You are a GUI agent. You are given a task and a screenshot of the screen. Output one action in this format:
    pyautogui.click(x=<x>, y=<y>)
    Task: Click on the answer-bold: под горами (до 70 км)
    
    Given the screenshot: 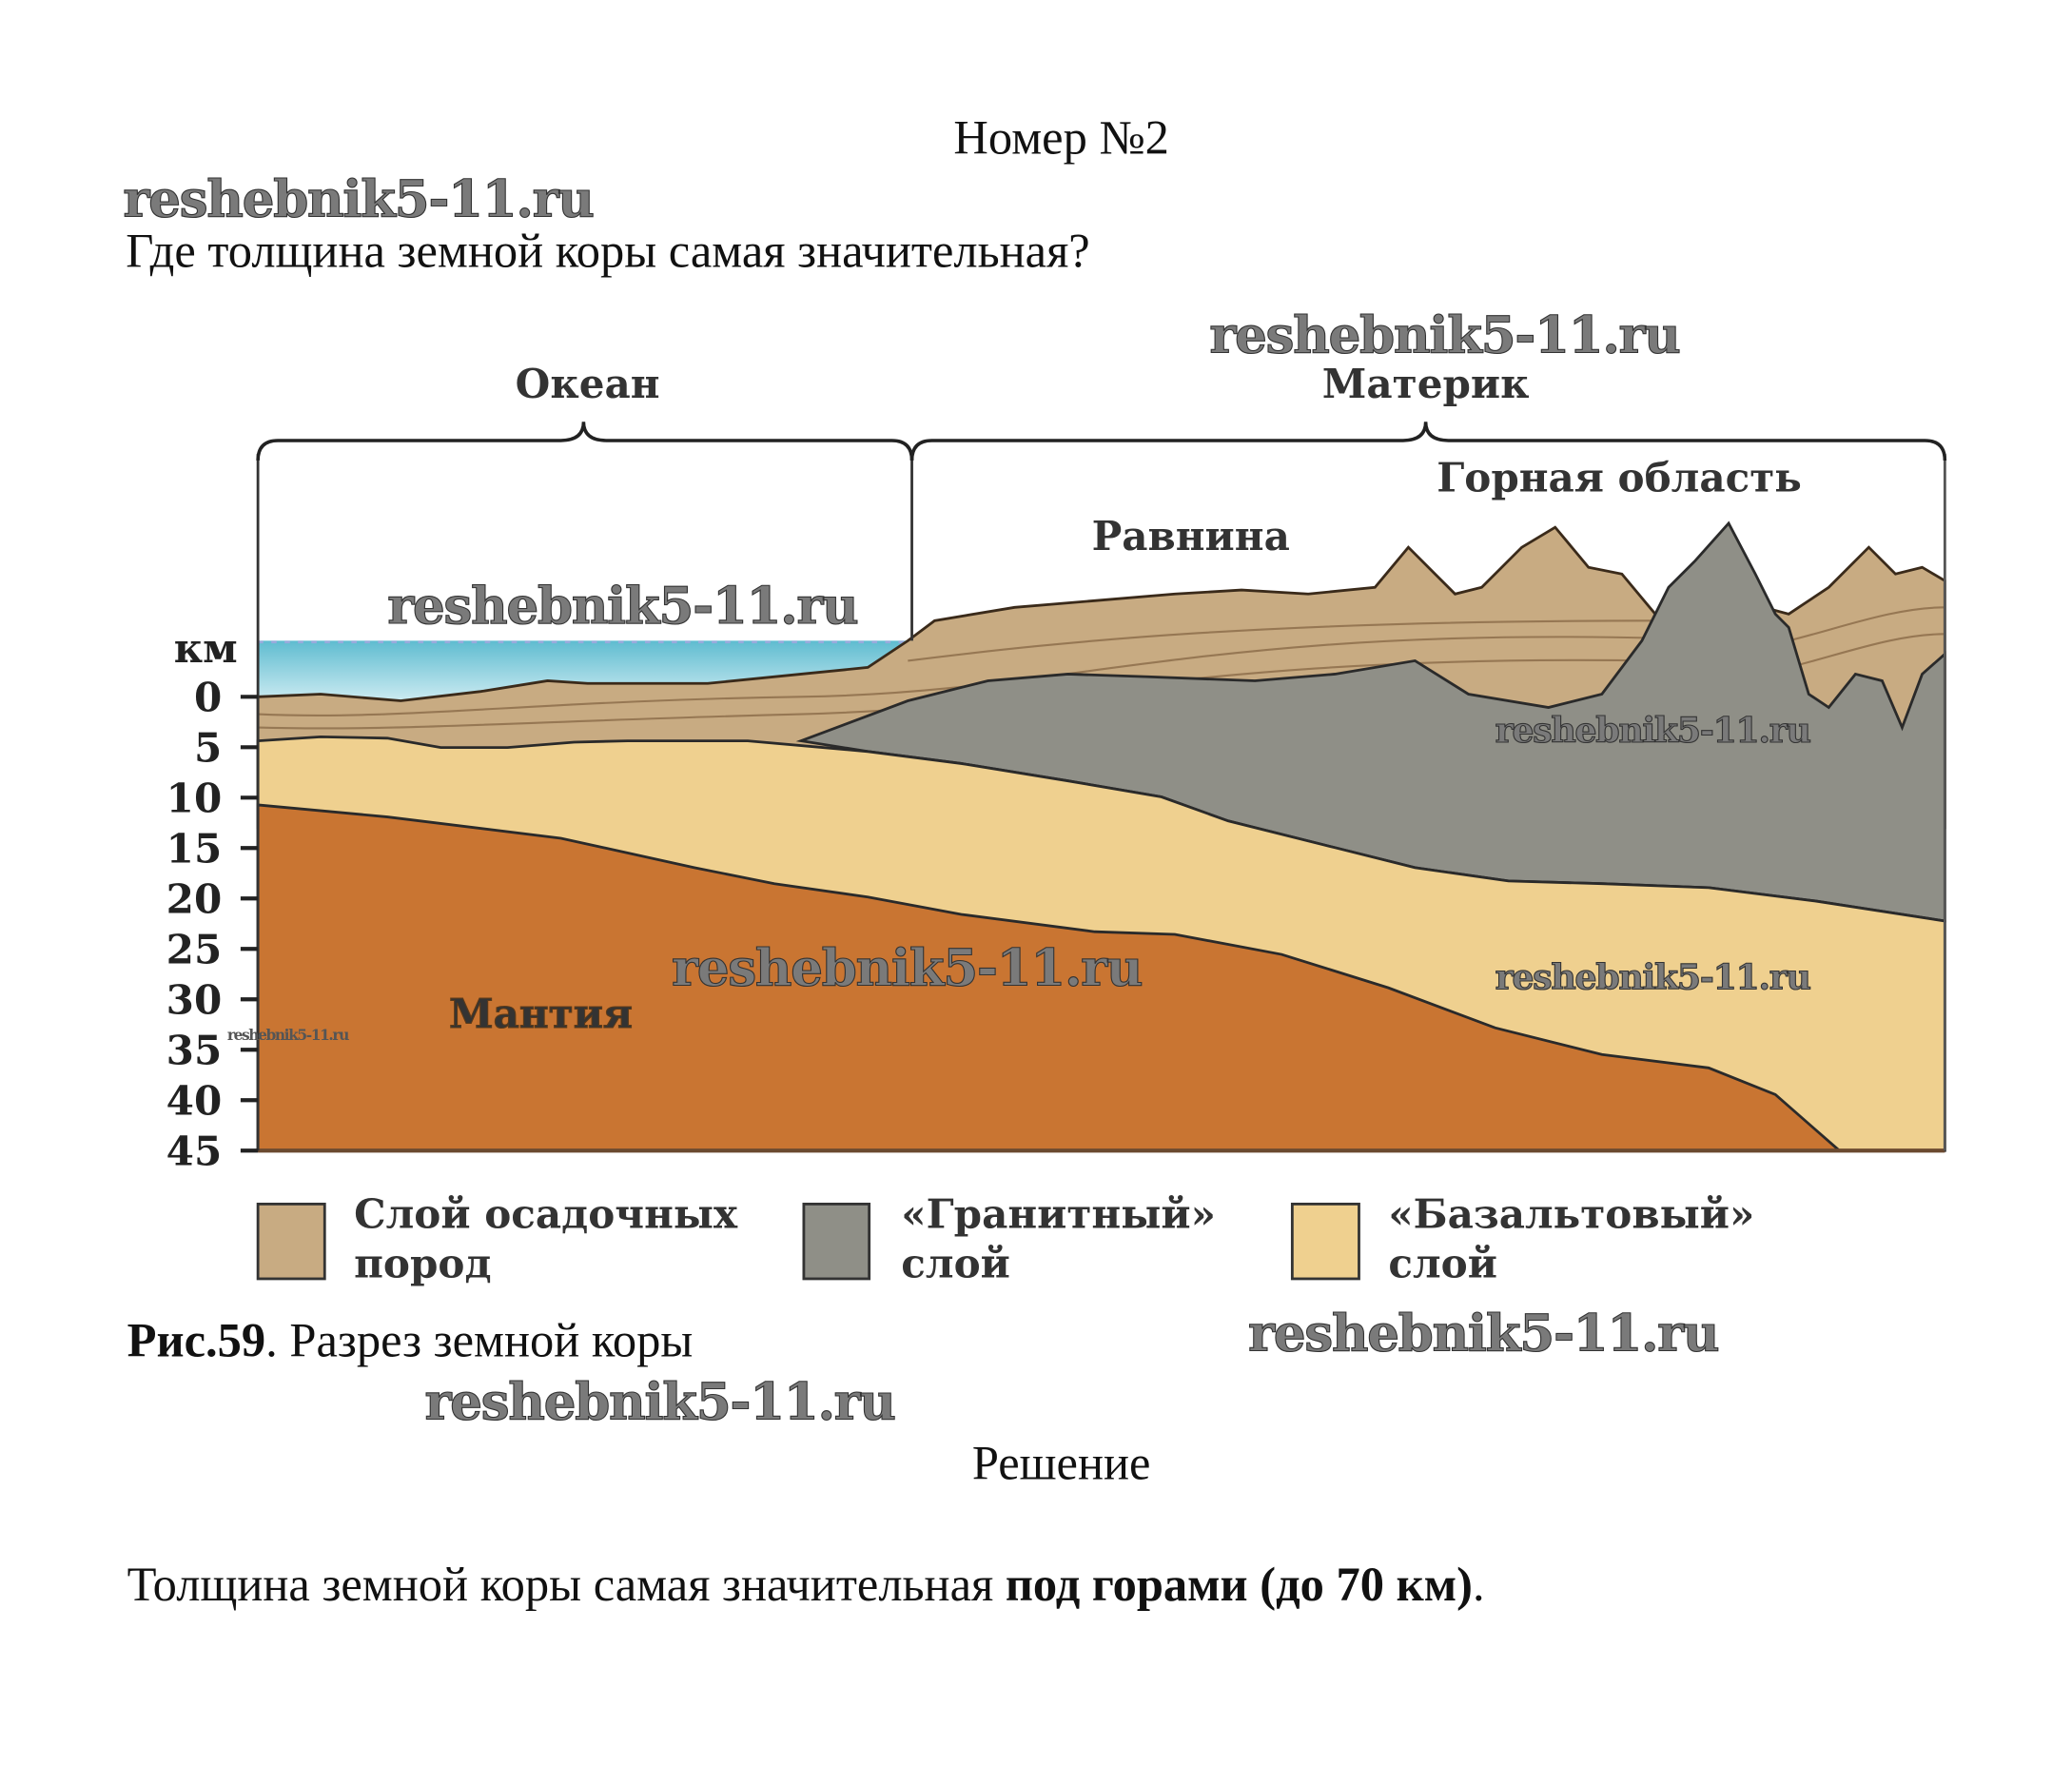 What is the action you would take?
    pyautogui.click(x=1240, y=1584)
    